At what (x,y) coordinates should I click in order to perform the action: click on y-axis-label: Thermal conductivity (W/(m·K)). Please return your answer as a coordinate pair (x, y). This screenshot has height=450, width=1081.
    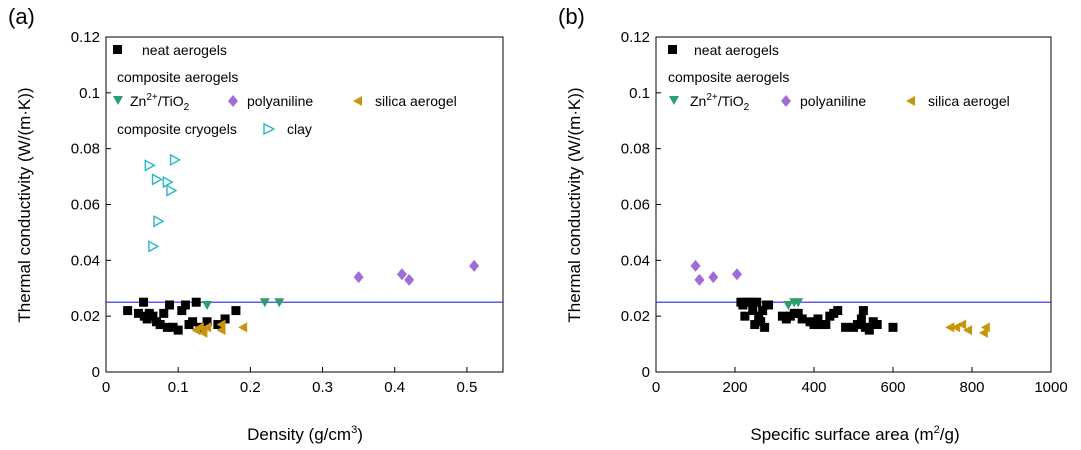
    Looking at the image, I should click on (24, 204).